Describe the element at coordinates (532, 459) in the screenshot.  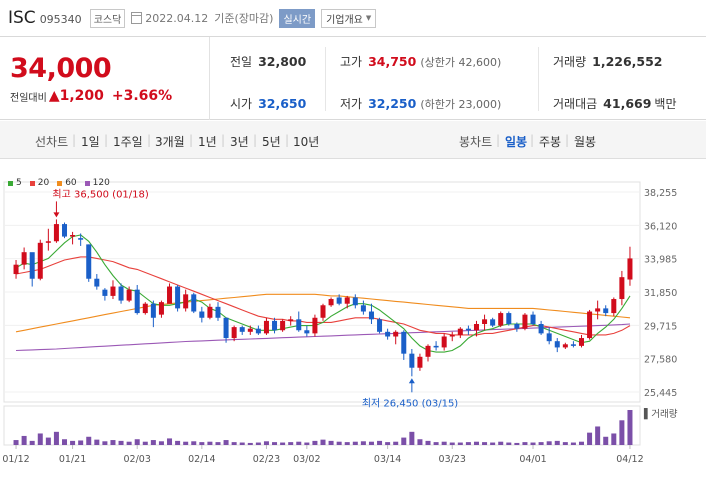
I see `x-tick-label: 04/01` at that location.